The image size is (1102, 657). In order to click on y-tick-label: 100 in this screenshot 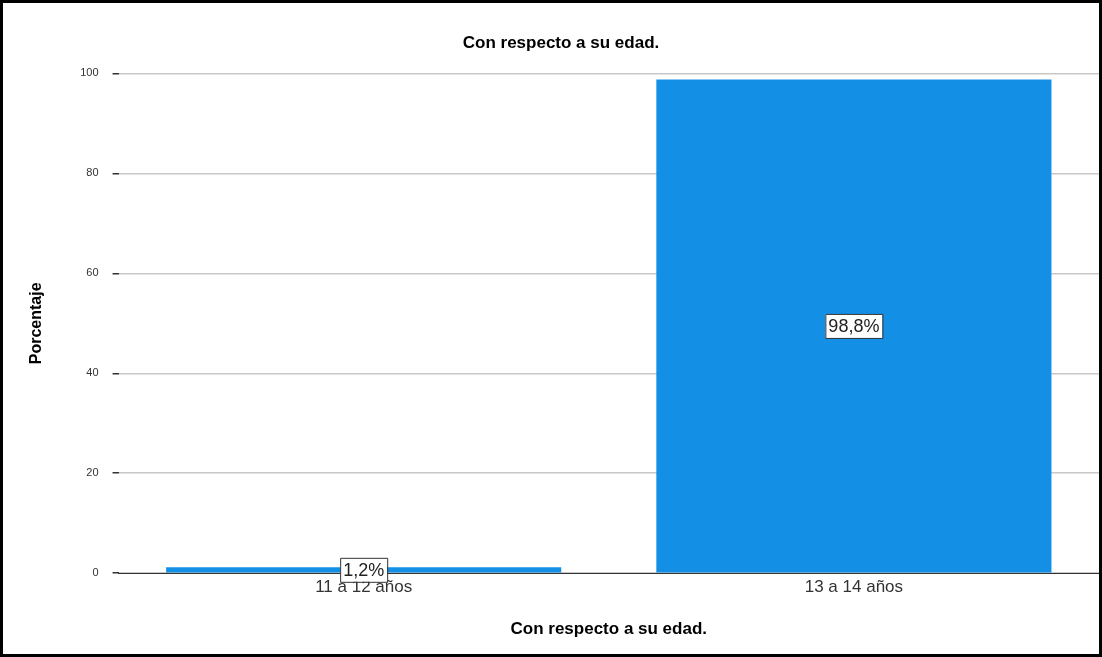, I will do `click(89, 72)`.